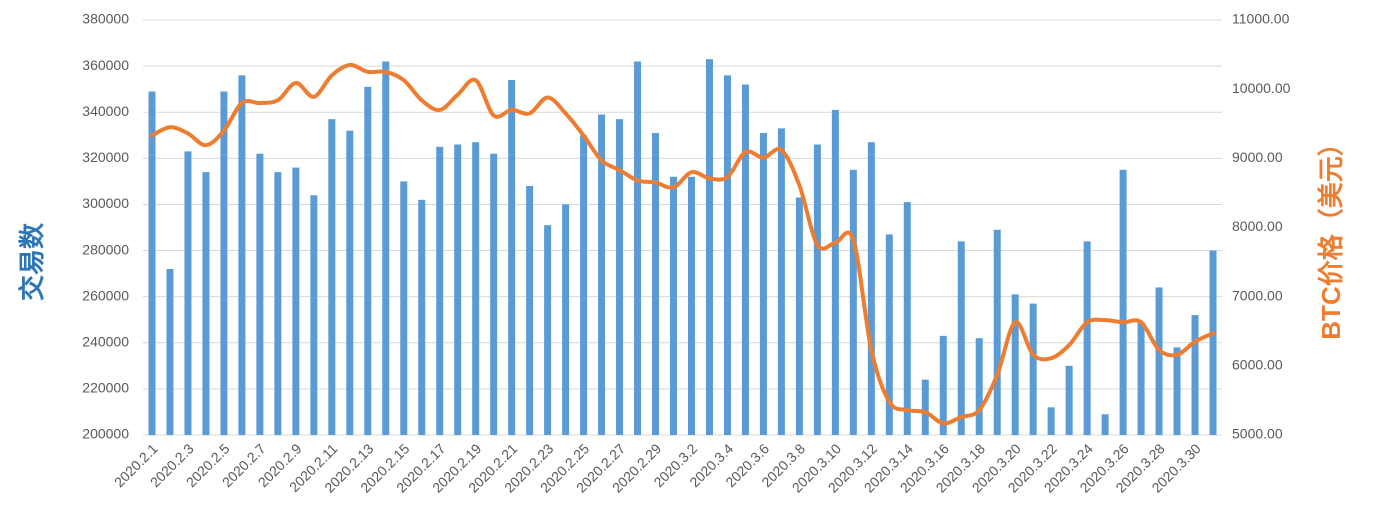 The width and height of the screenshot is (1378, 524). What do you see at coordinates (1257, 365) in the screenshot?
I see `y2-tick-label: 6000.00` at bounding box center [1257, 365].